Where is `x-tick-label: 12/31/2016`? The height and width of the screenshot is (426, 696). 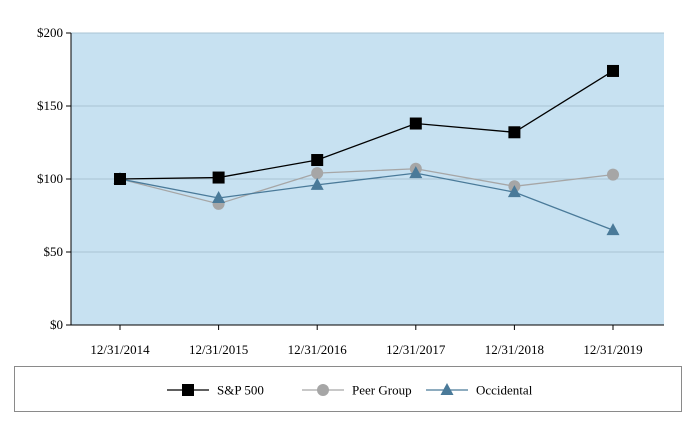
x-tick-label: 12/31/2016 is located at coordinates (318, 349).